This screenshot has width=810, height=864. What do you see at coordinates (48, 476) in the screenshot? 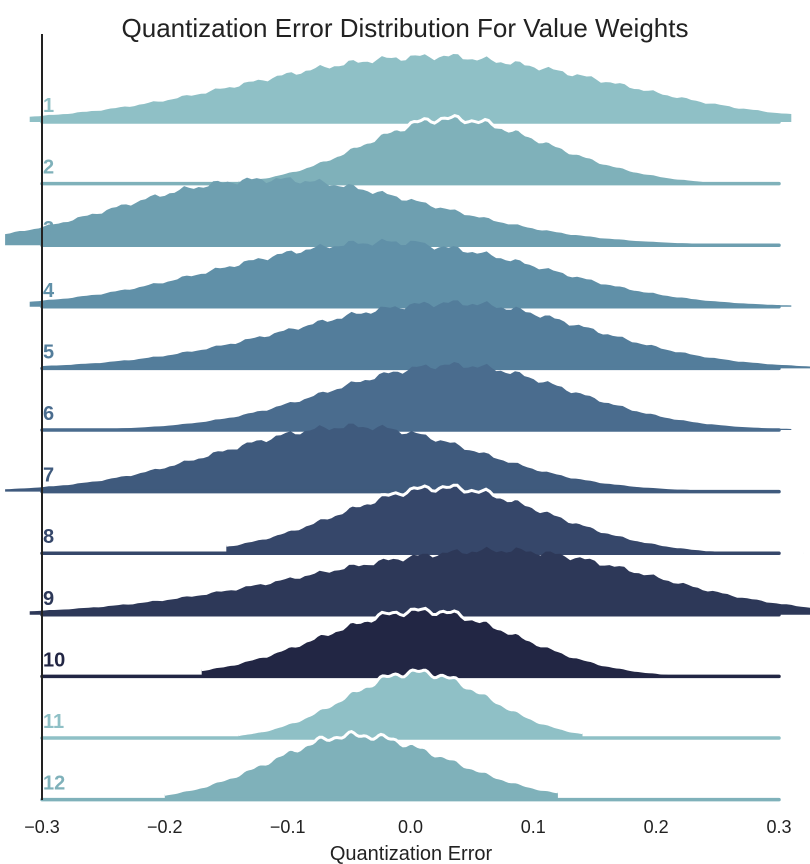
I see `ridge-label-7: 7` at bounding box center [48, 476].